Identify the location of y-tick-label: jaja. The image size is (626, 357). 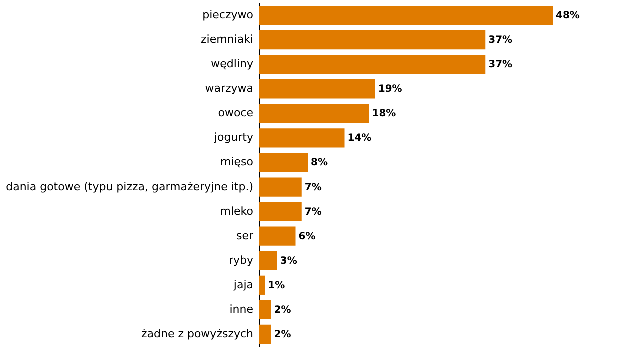
(243, 285).